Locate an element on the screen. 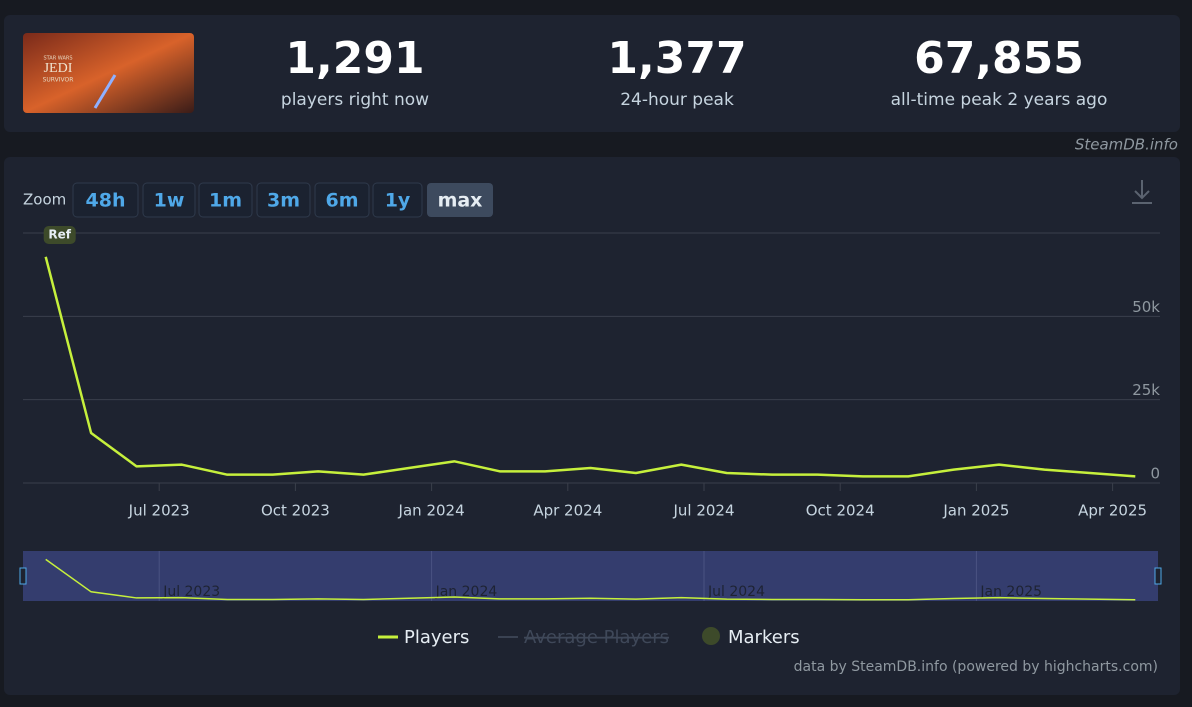  marker-flag-label: Ref is located at coordinates (59, 235).